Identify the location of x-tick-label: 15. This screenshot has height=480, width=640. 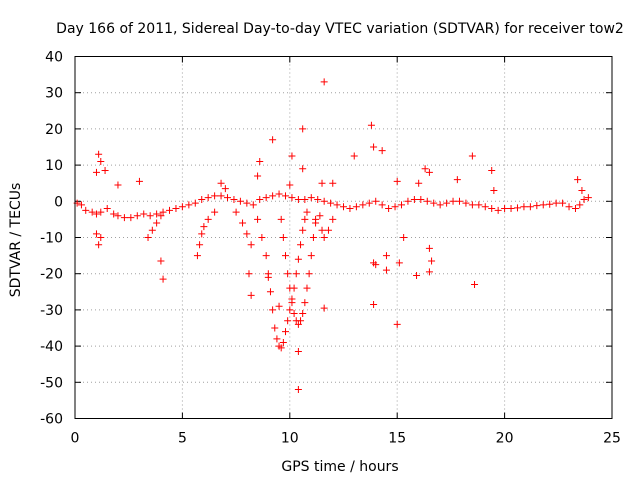
(397, 439).